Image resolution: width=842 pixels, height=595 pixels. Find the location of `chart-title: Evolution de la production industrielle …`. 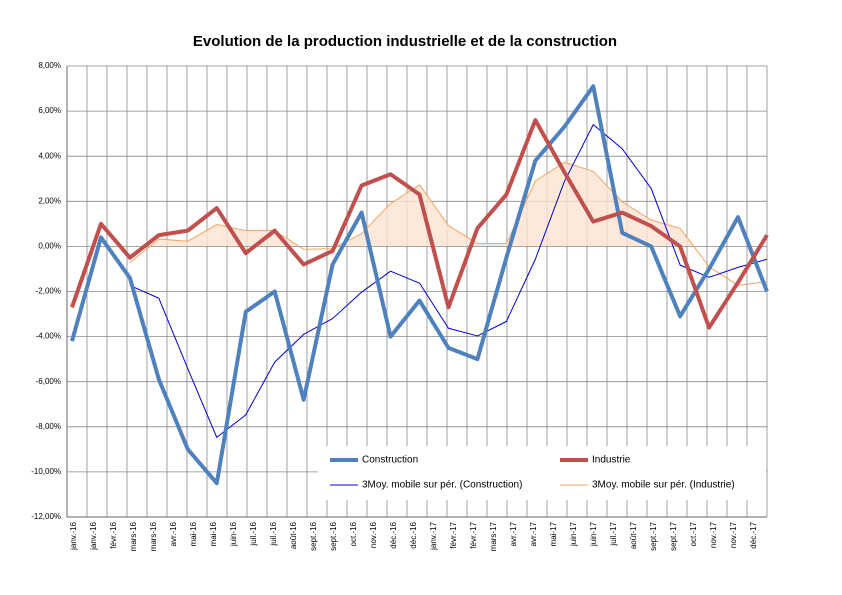

chart-title: Evolution de la production industrielle … is located at coordinates (405, 41).